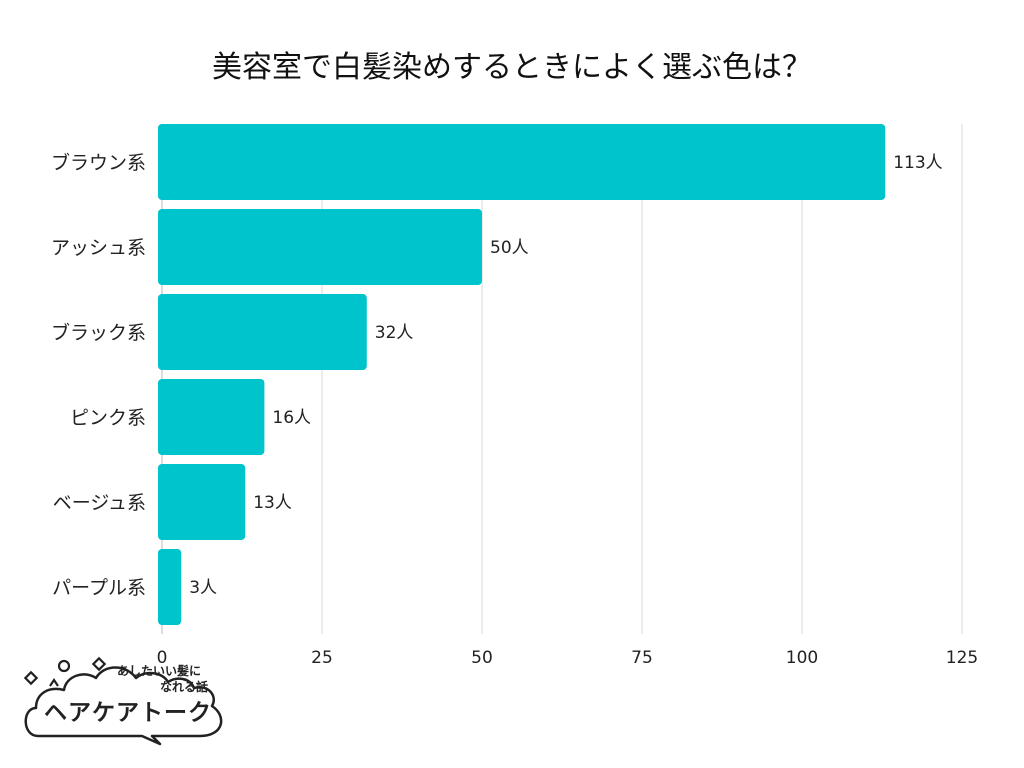 The width and height of the screenshot is (1024, 768). What do you see at coordinates (128, 713) in the screenshot?
I see `logo-name: ヘアケアトーク` at bounding box center [128, 713].